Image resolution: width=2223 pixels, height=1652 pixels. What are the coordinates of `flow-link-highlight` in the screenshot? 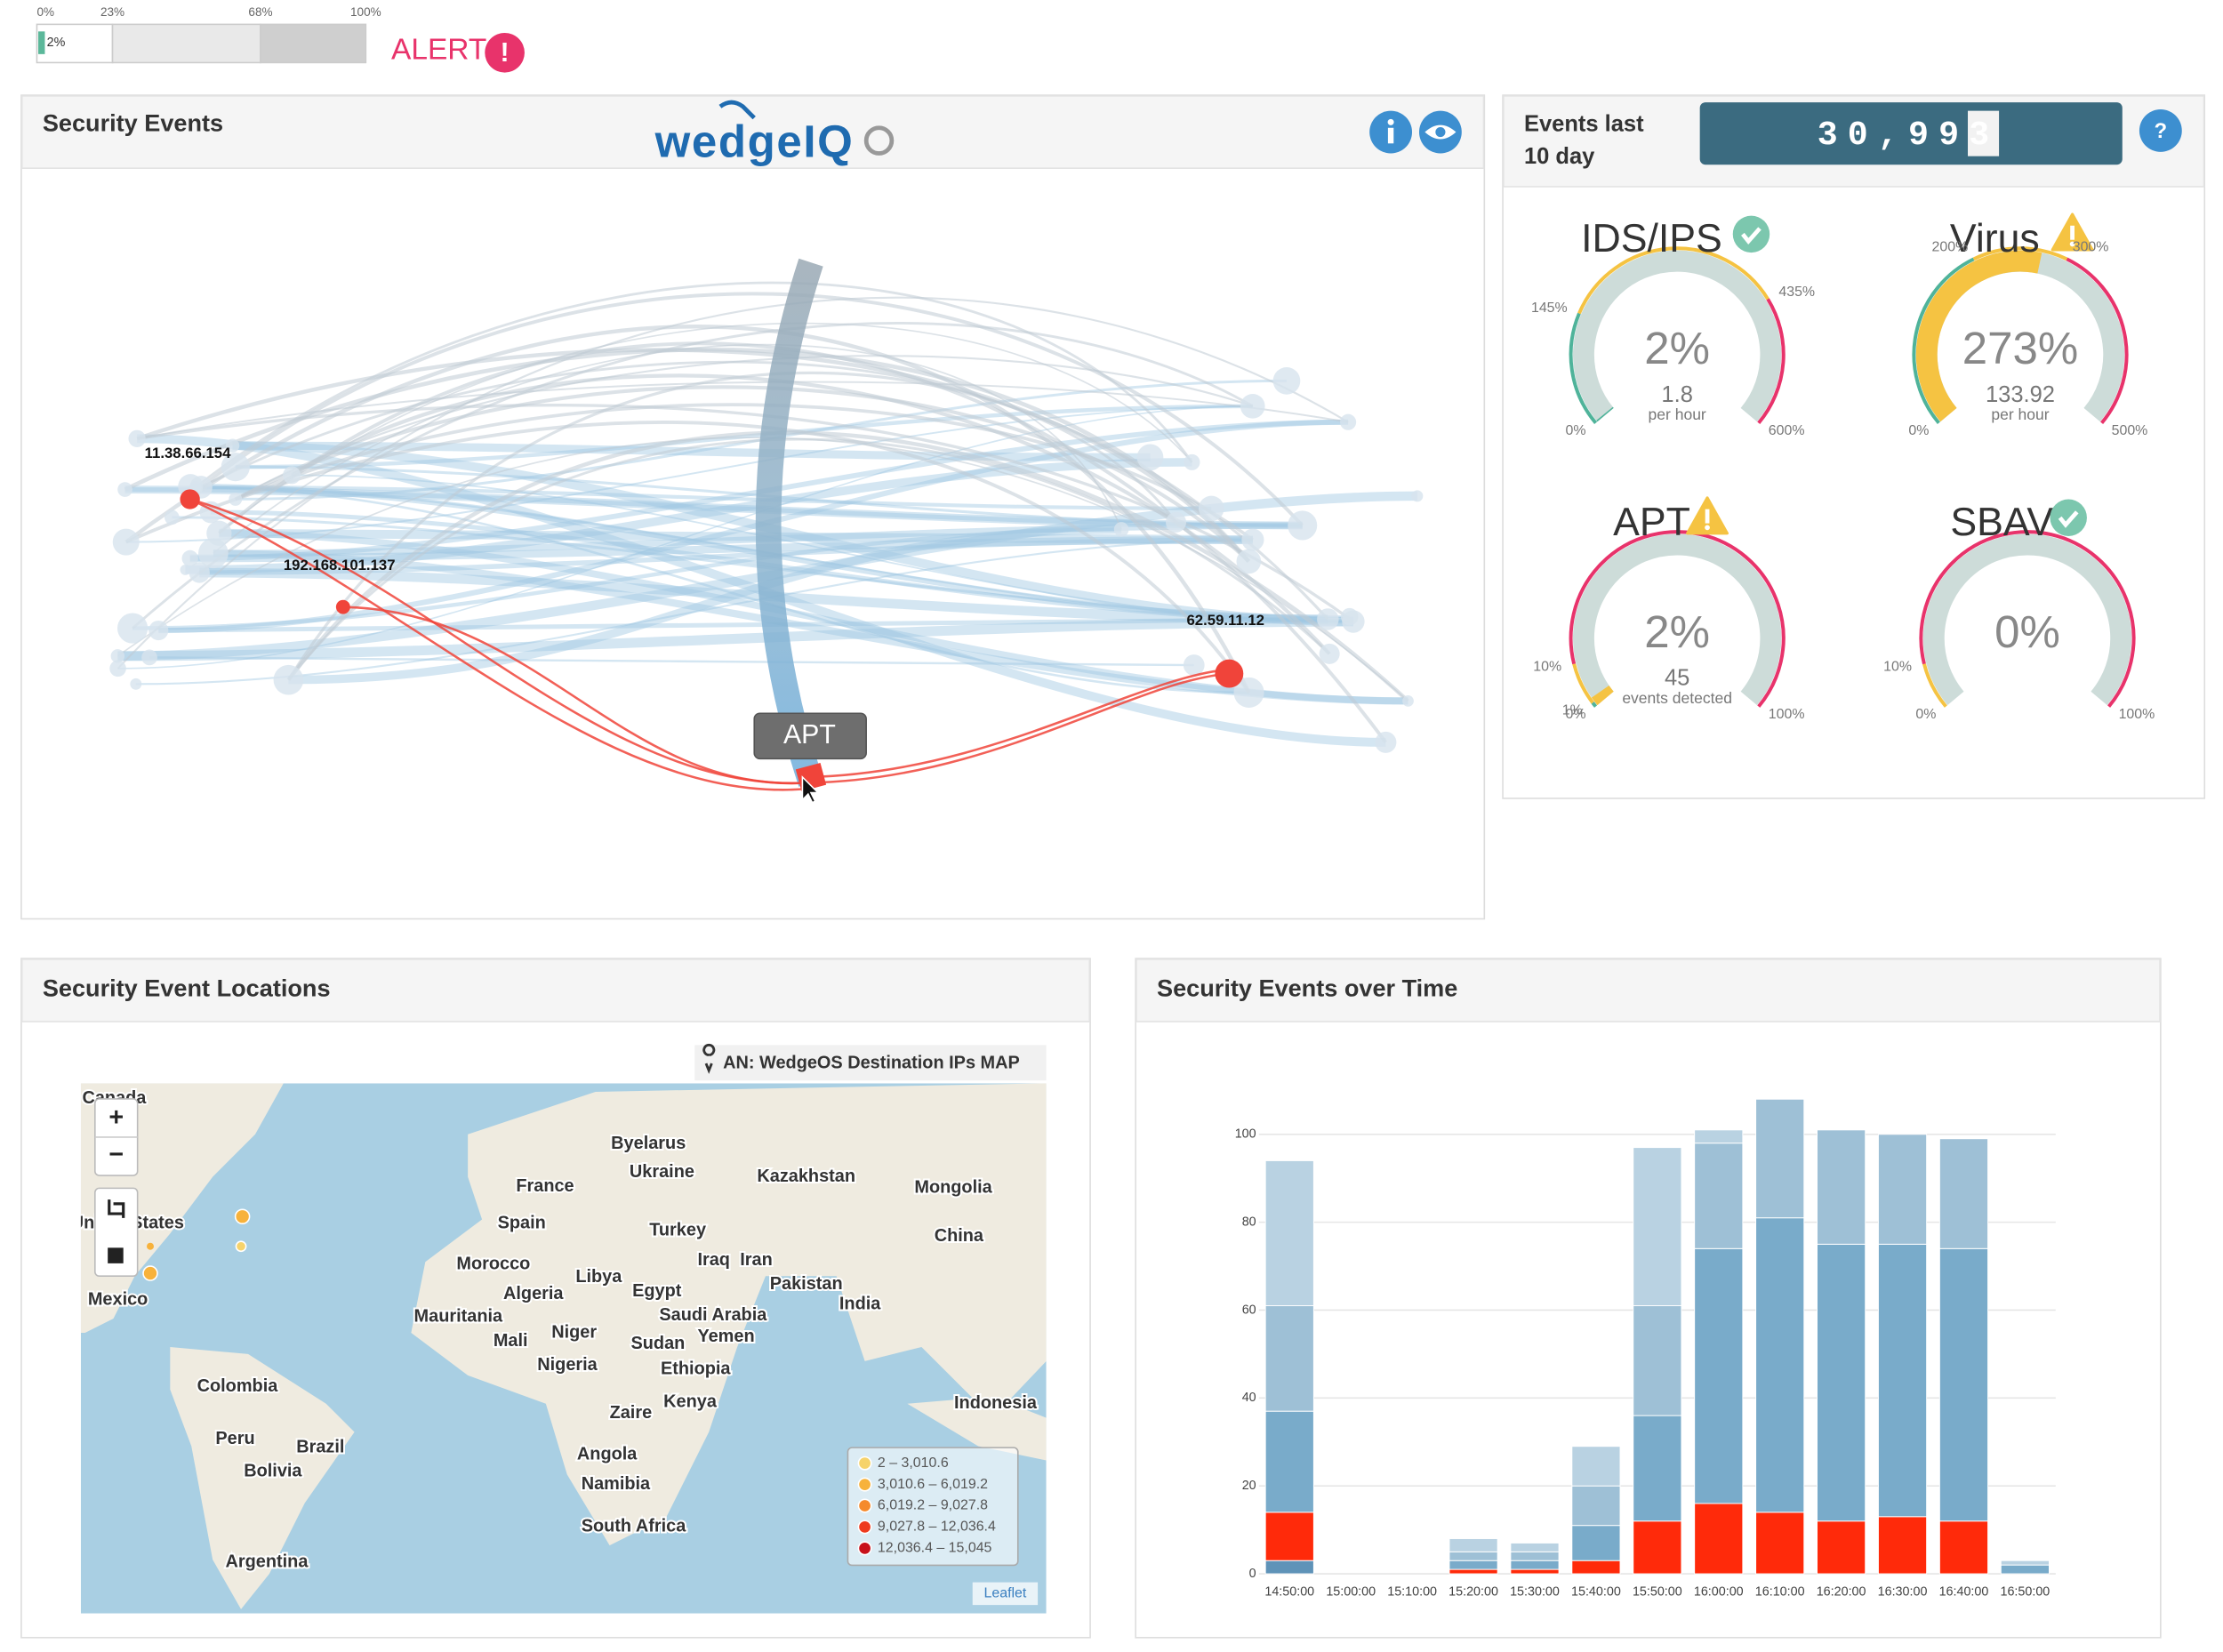 It's located at (575, 695).